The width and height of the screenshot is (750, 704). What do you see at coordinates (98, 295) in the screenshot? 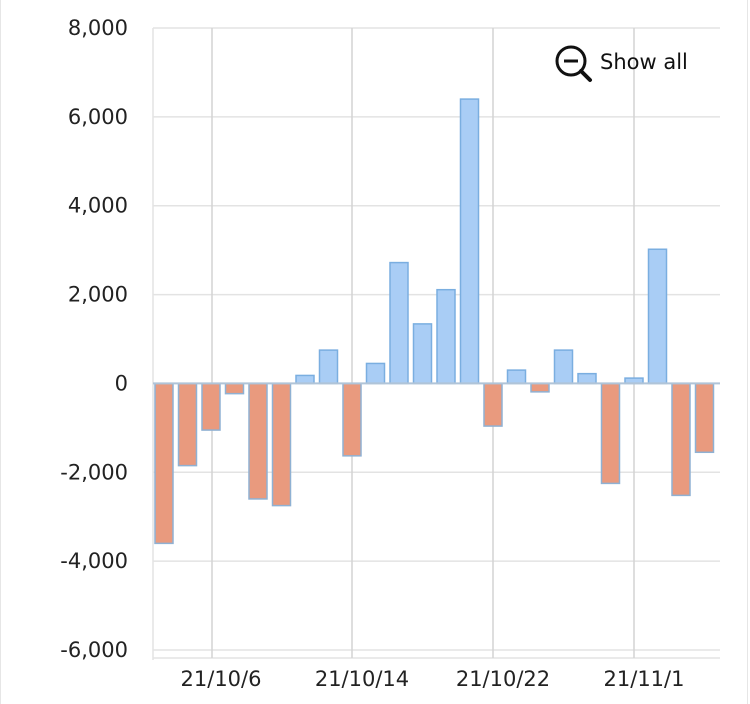
I see `y-tick-label: 2,000` at bounding box center [98, 295].